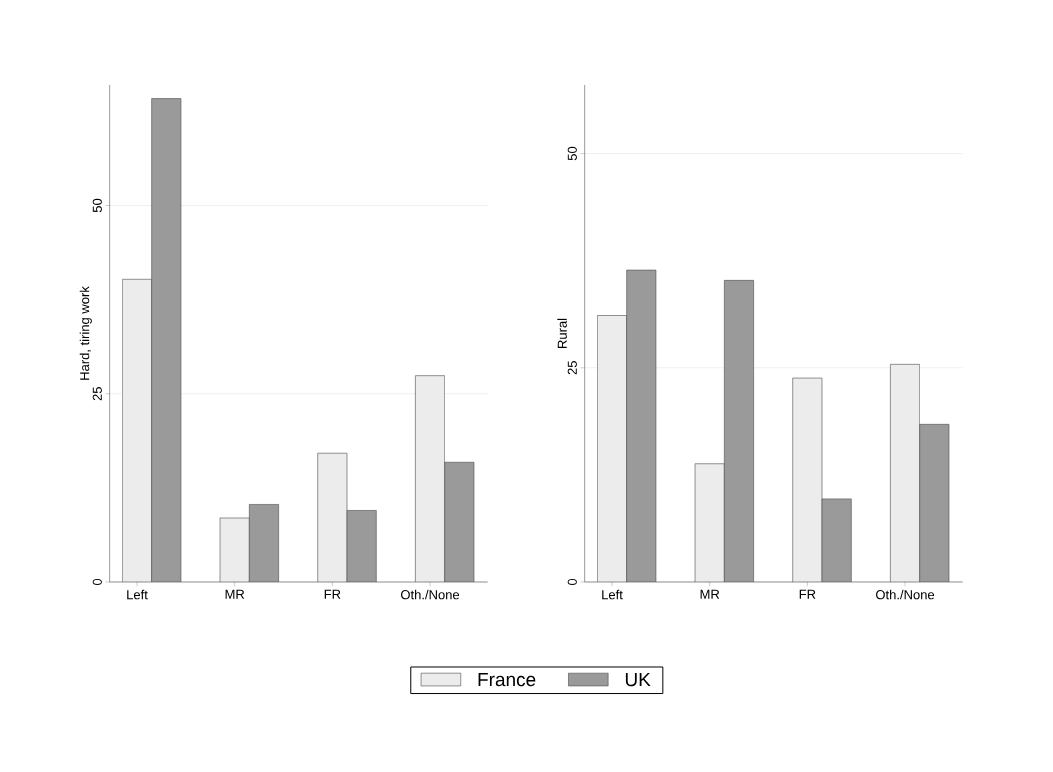  Describe the element at coordinates (562, 333) in the screenshot. I see `y-axis-title: Rural` at that location.